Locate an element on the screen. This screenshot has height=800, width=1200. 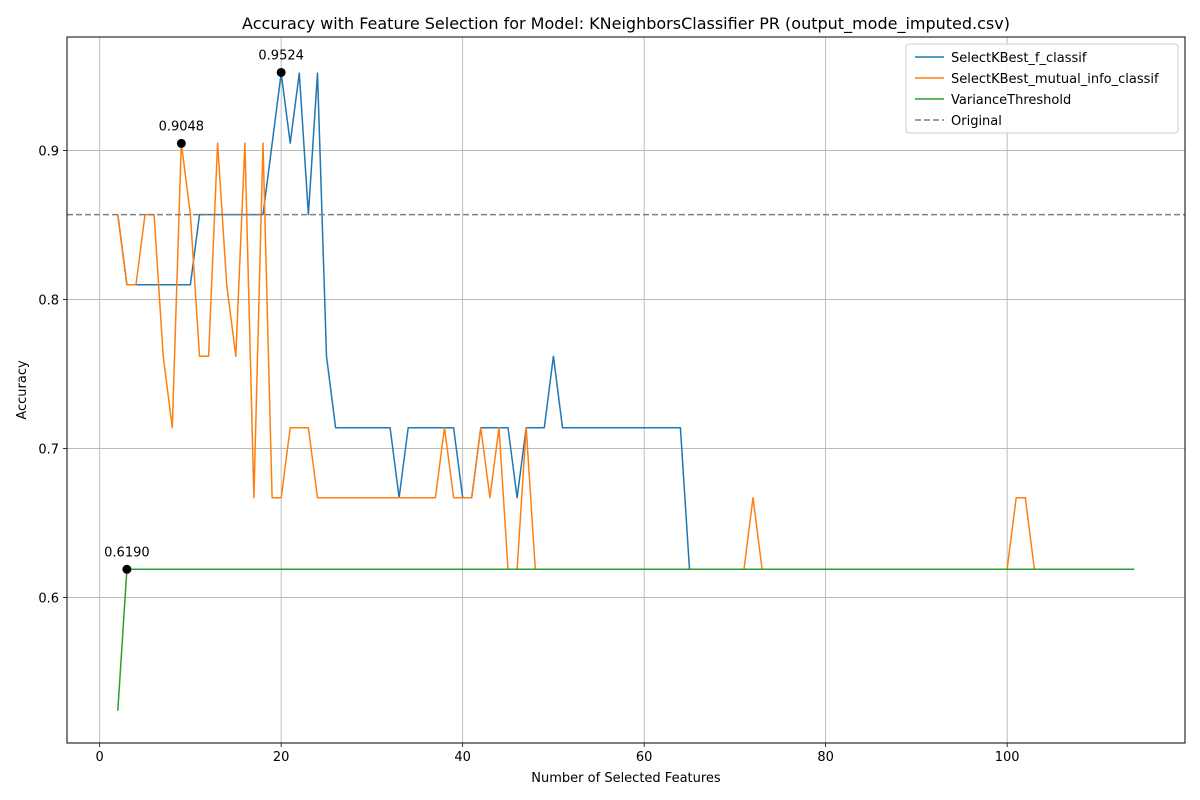
x-tick-label: 80 is located at coordinates (825, 757).